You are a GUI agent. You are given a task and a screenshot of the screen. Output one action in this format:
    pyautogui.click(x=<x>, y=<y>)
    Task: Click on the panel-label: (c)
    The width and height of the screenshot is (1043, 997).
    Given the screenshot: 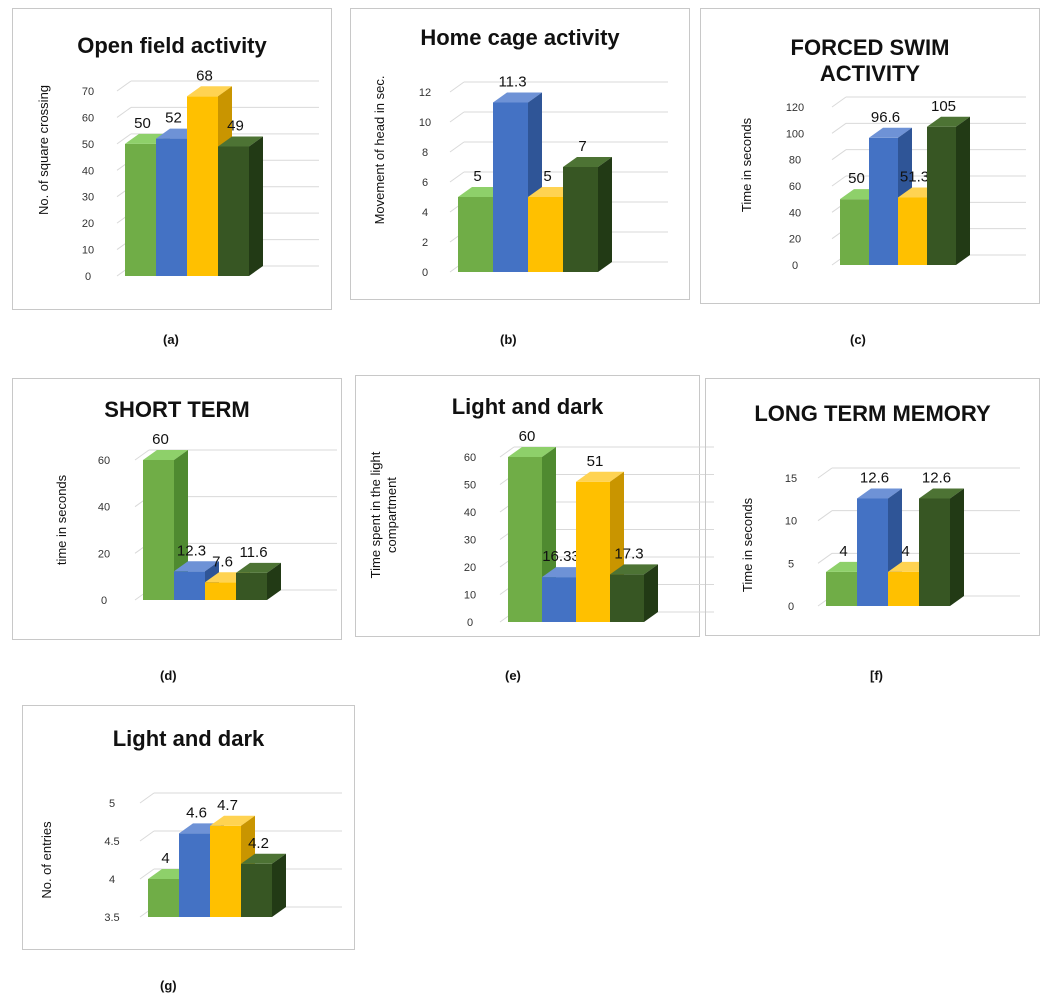 What is the action you would take?
    pyautogui.click(x=858, y=339)
    